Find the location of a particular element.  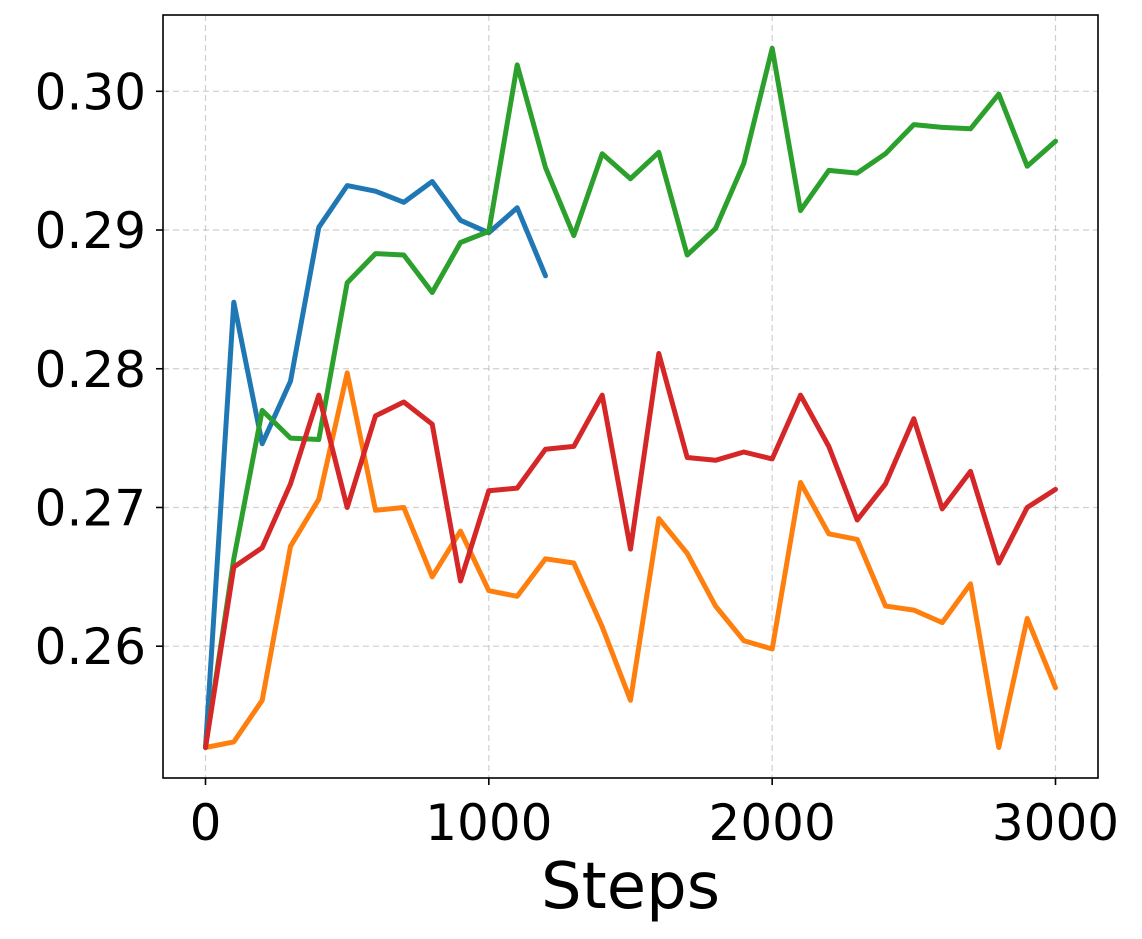

y-tick-label: 0.29 is located at coordinates (90, 231).